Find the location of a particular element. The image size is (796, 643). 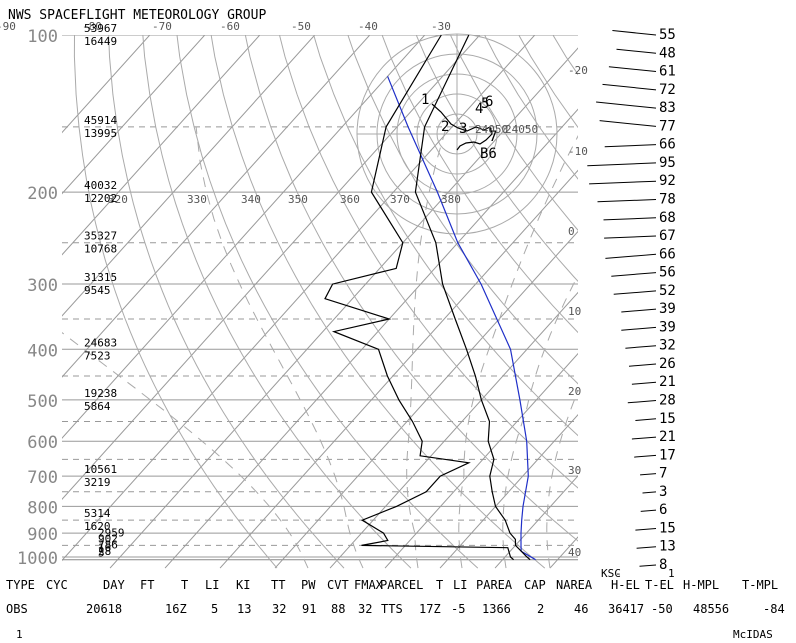

index-header: T-EL is located at coordinates (659, 585).